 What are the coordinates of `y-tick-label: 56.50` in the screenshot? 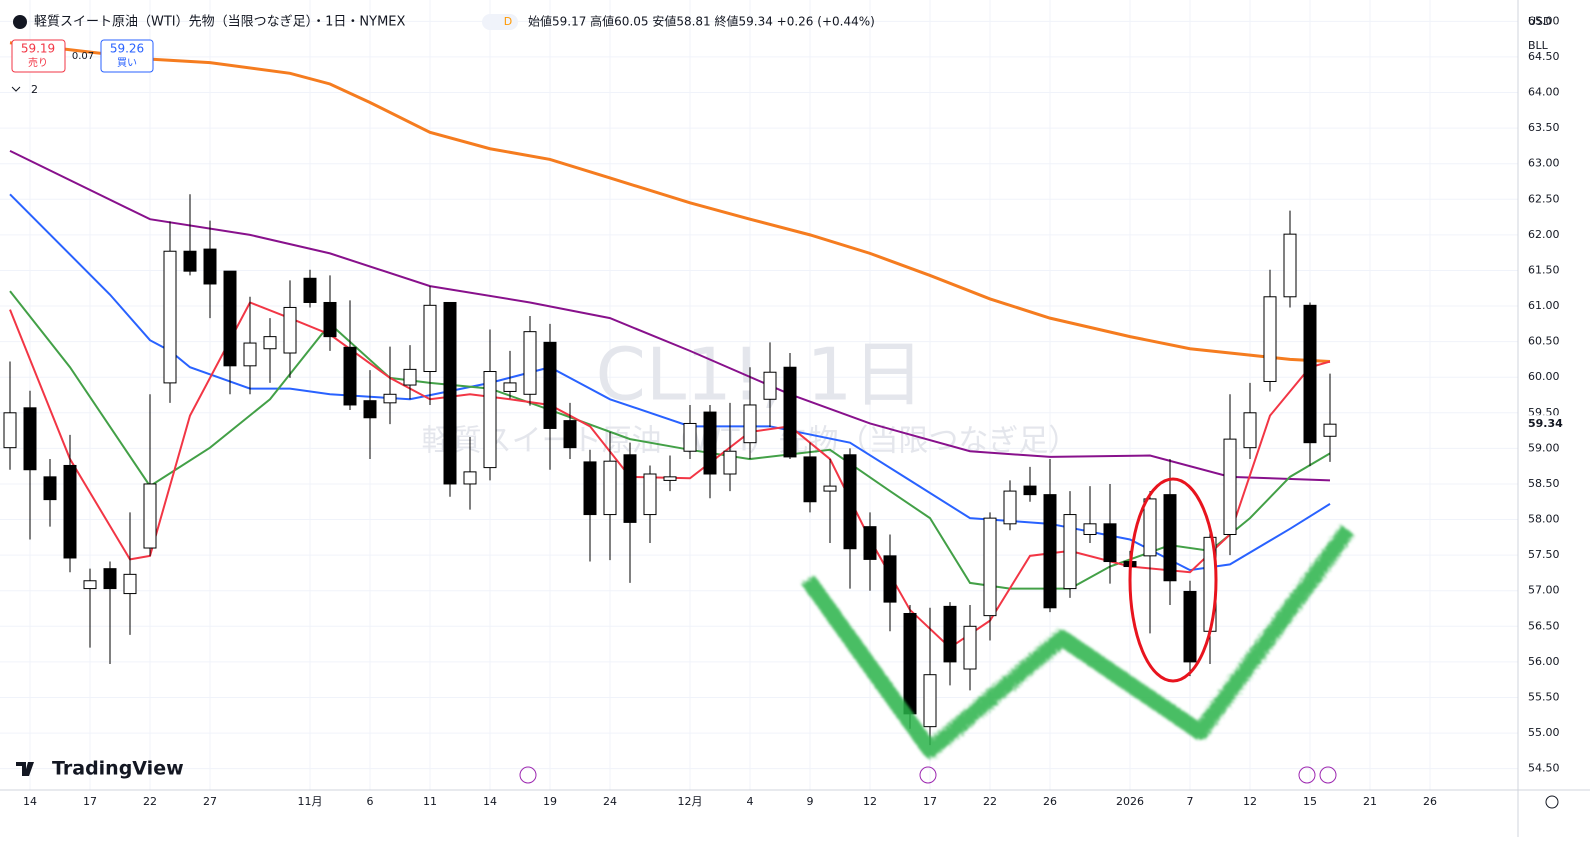 It's located at (1544, 625).